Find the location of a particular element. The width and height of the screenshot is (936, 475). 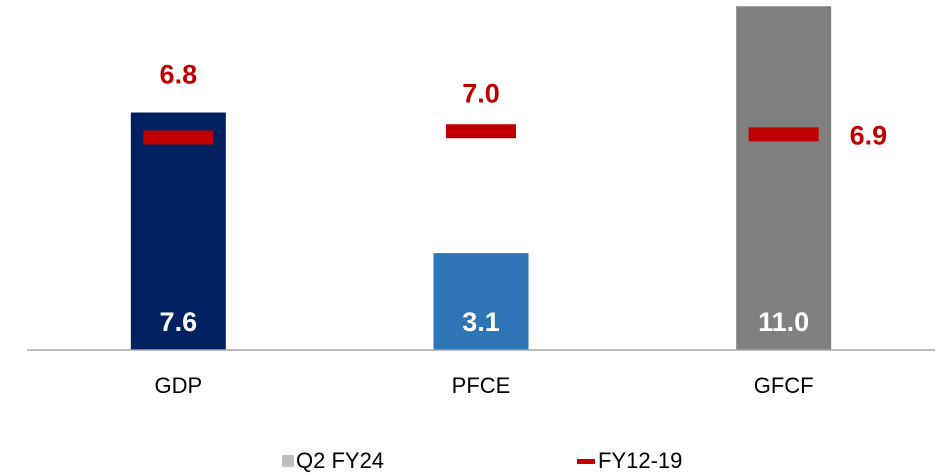

bar-value-label: 11.0 is located at coordinates (783, 322).